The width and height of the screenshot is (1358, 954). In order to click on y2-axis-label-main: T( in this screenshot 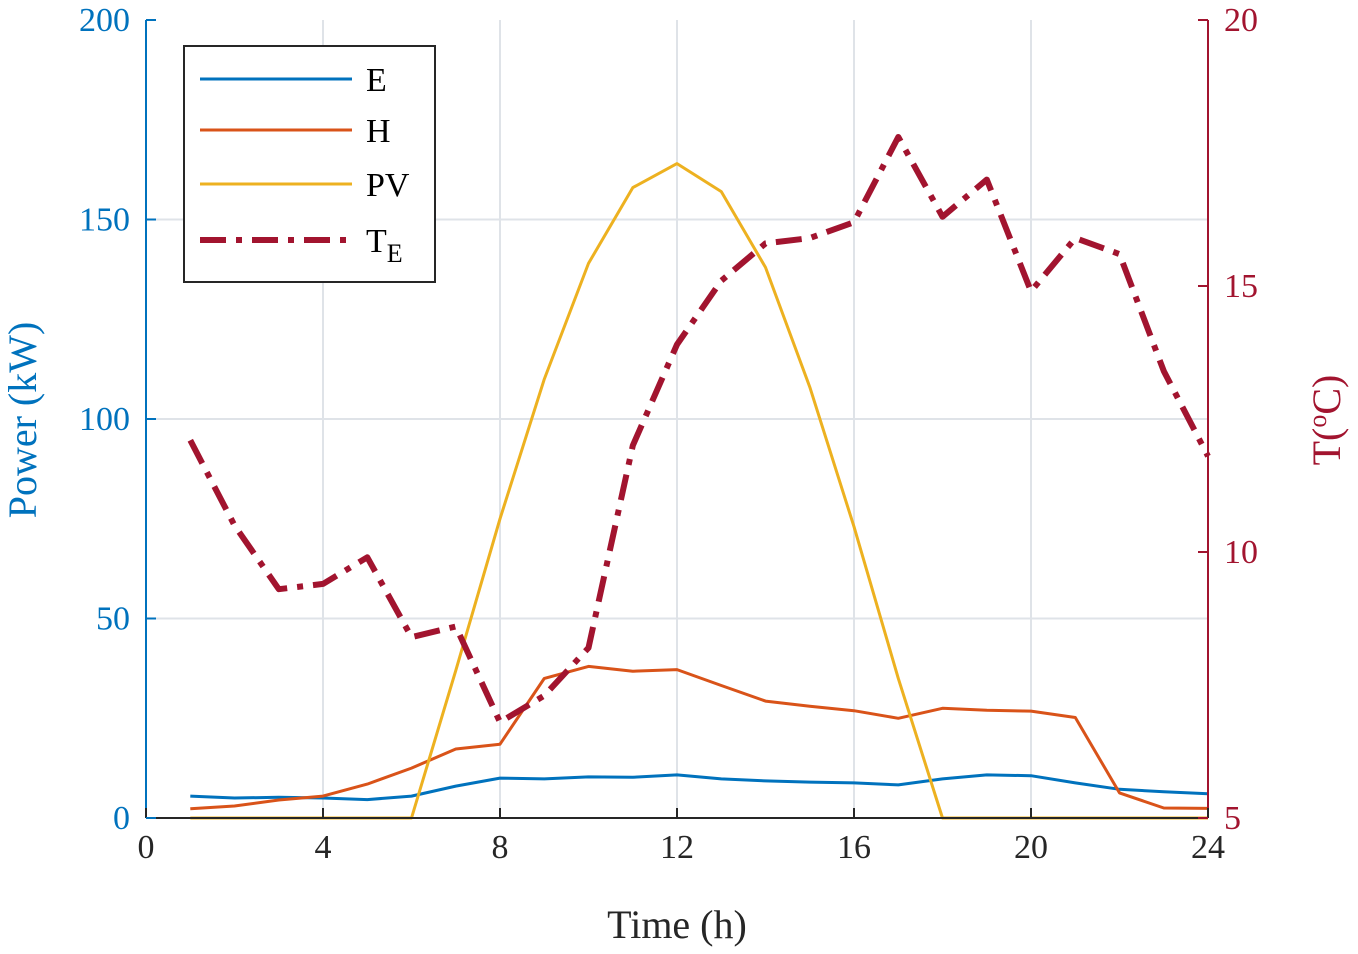, I will do `click(1326, 447)`.